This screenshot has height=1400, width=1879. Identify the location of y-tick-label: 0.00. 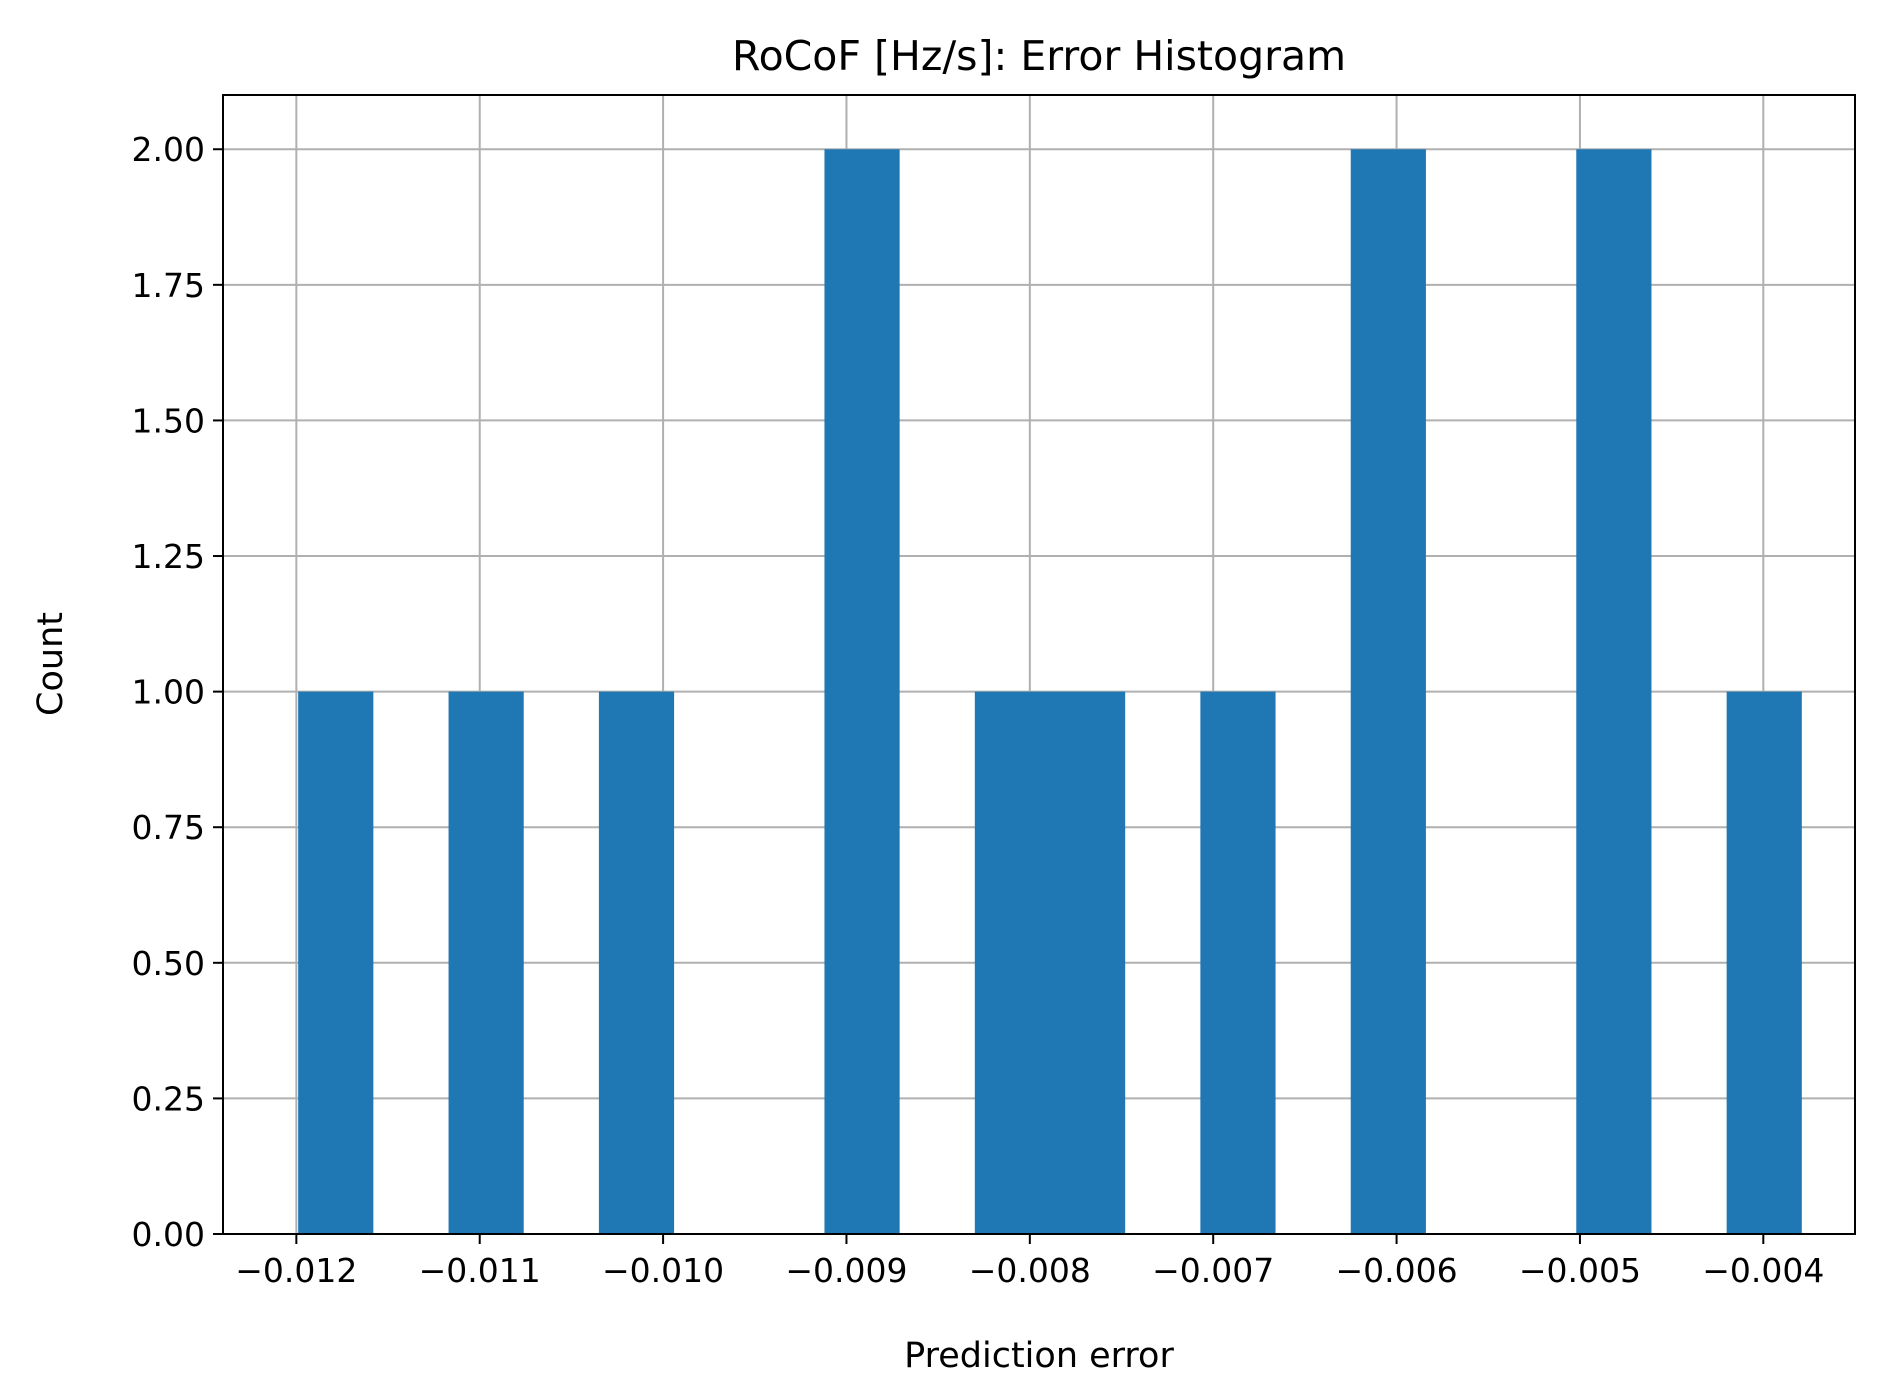
(168, 1234).